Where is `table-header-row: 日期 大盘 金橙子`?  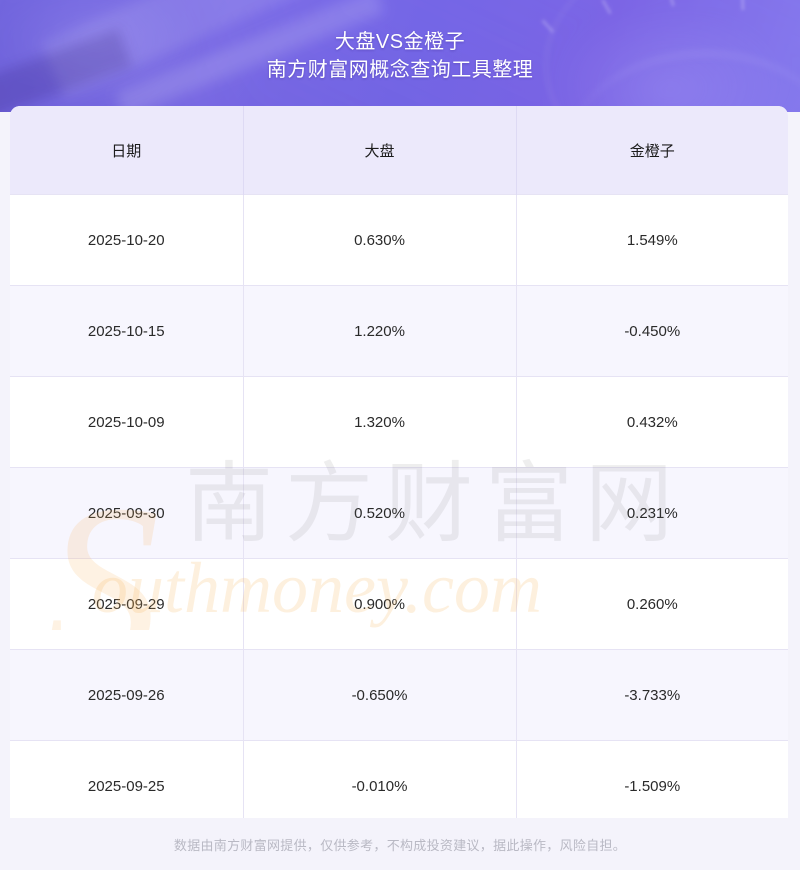 table-header-row: 日期 大盘 金橙子 is located at coordinates (399, 150).